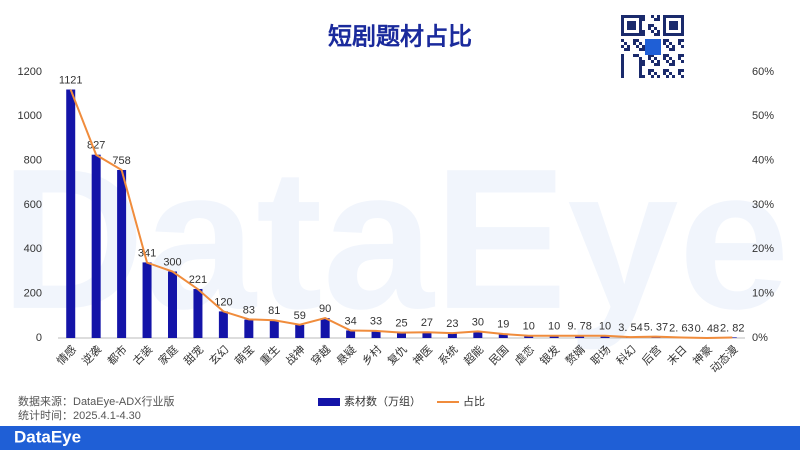 The image size is (800, 450). I want to click on period-note: 统计时间：2025.4.1-4.30, so click(79, 415).